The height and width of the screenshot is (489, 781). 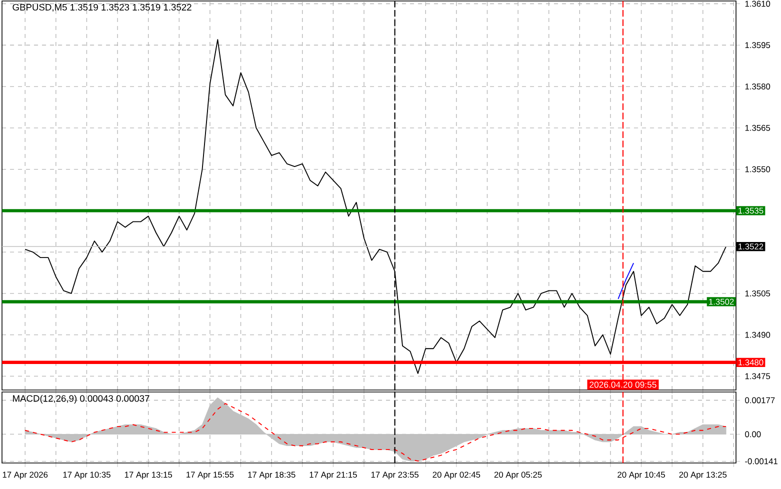 I want to click on y-tick-label: 1.3490, so click(x=757, y=335).